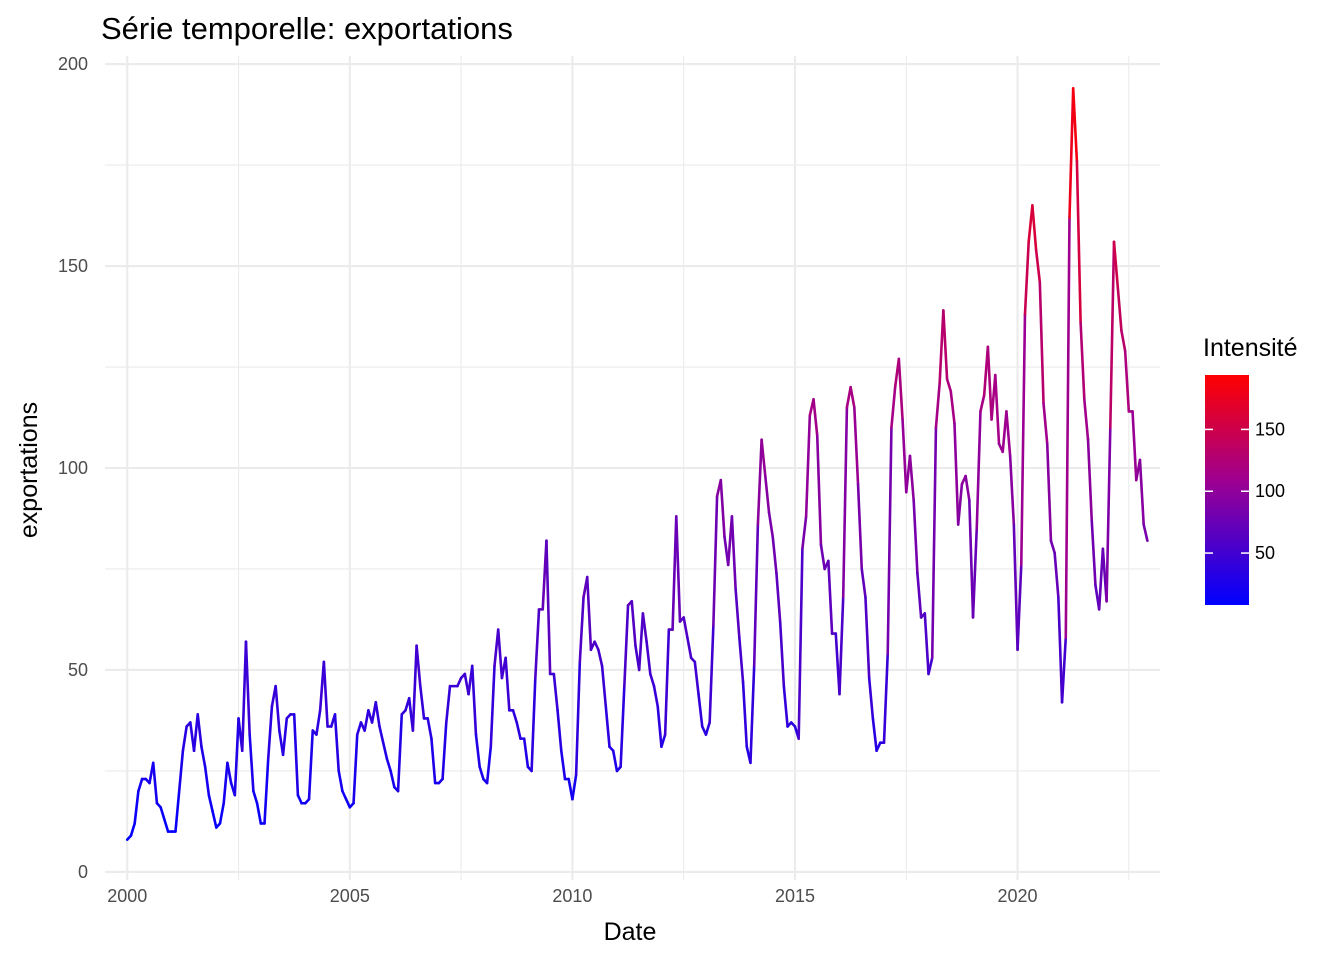 This screenshot has width=1344, height=960. I want to click on legend-tick-label: 50, so click(1265, 553).